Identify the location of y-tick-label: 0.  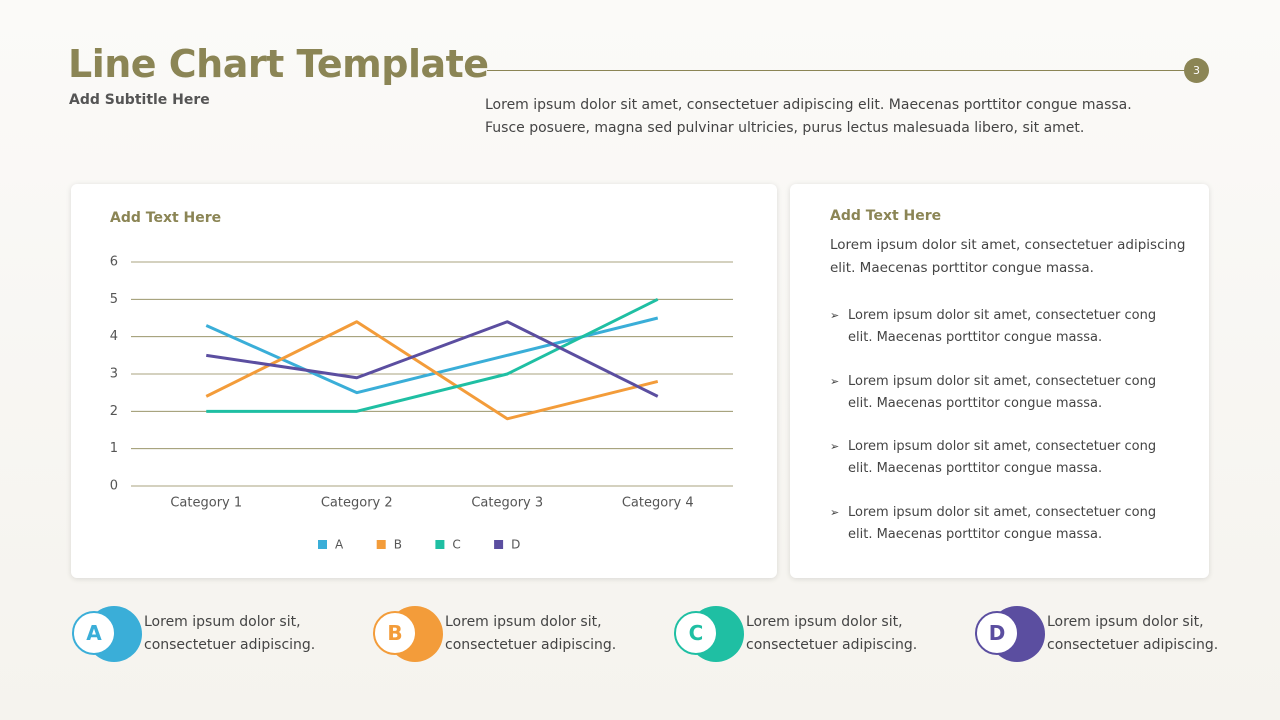
(114, 486).